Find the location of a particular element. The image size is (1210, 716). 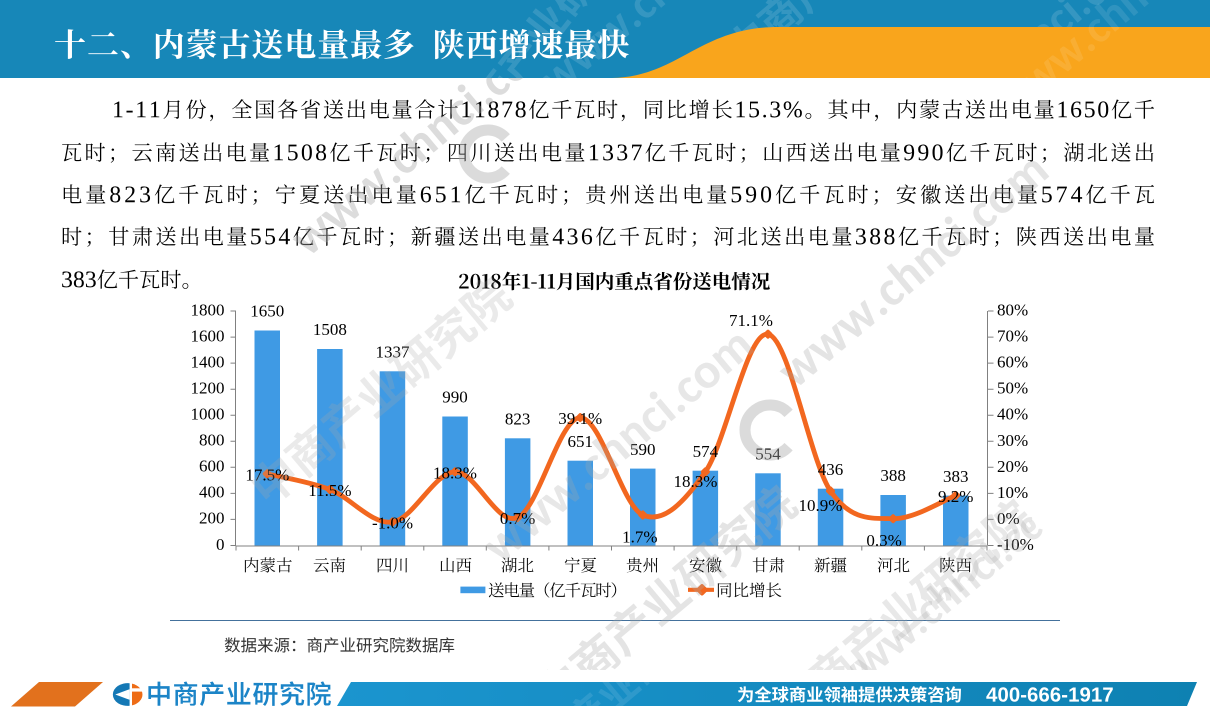

svg-text: 1650 is located at coordinates (267, 311).